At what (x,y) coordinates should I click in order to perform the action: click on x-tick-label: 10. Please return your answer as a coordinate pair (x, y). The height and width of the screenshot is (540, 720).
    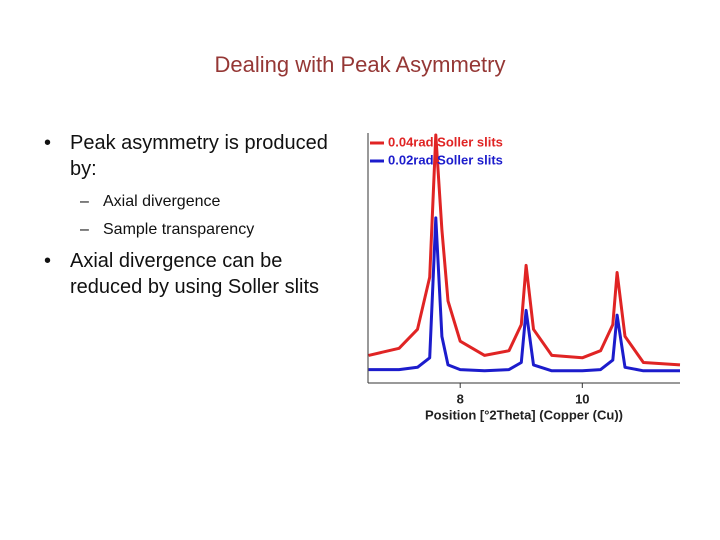
    Looking at the image, I should click on (582, 398).